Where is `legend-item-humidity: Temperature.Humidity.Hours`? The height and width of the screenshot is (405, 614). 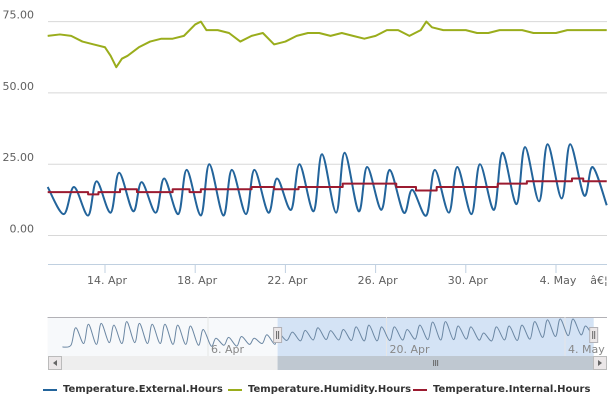 legend-item-humidity: Temperature.Humidity.Hours is located at coordinates (319, 389).